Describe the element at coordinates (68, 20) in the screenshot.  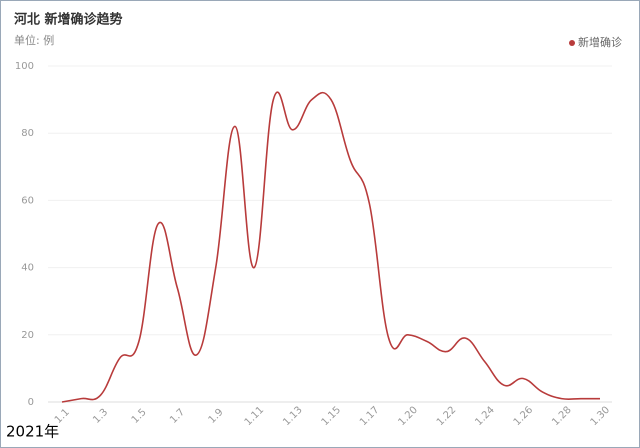
I see `chart-title: 河北 新增确诊趋势` at that location.